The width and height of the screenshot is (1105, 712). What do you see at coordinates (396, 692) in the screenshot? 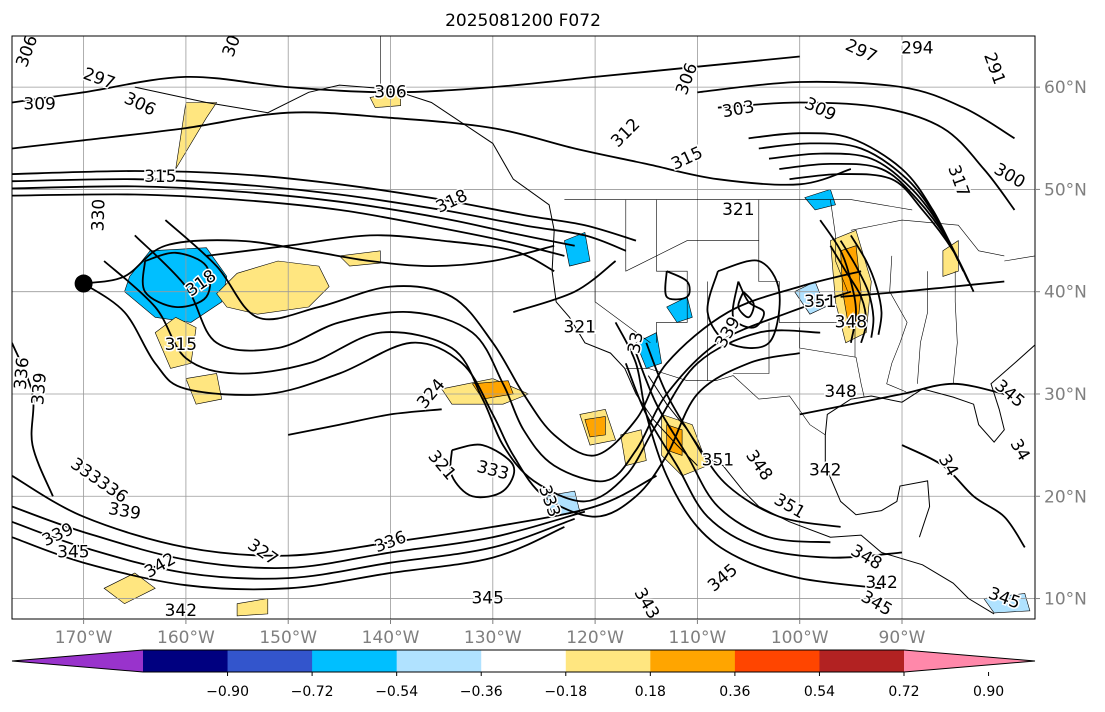
I see `colorbar-tick-label: −0.54` at bounding box center [396, 692].